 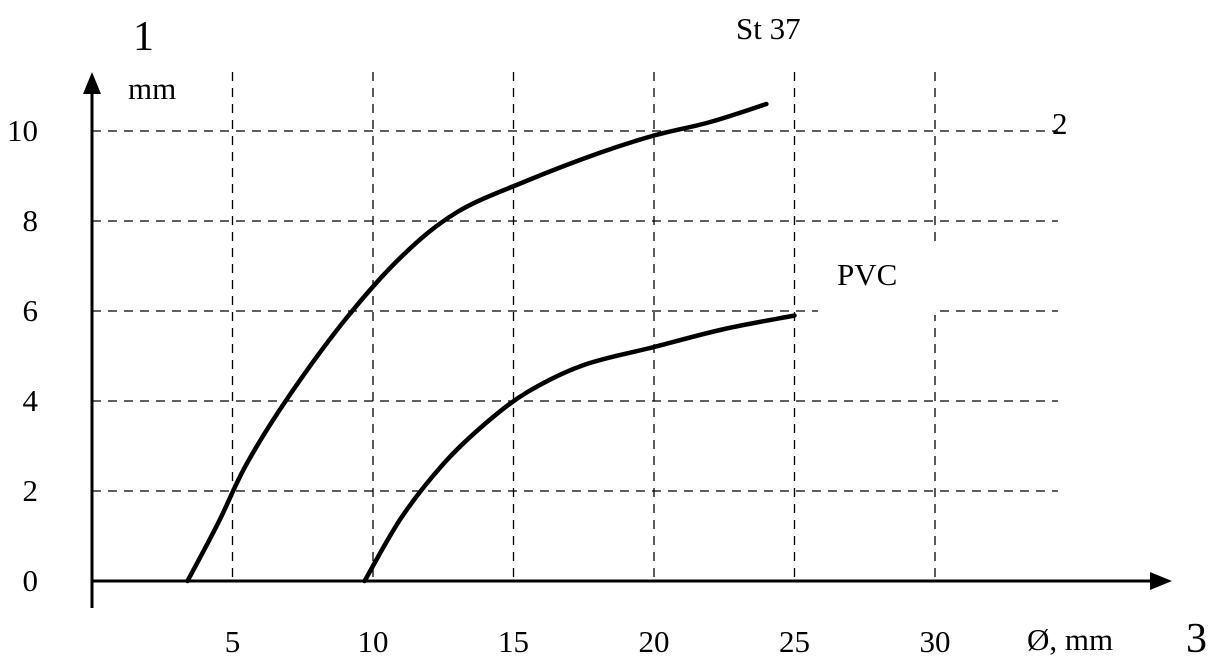 What do you see at coordinates (31, 400) in the screenshot?
I see `y-tick-label-4: 4` at bounding box center [31, 400].